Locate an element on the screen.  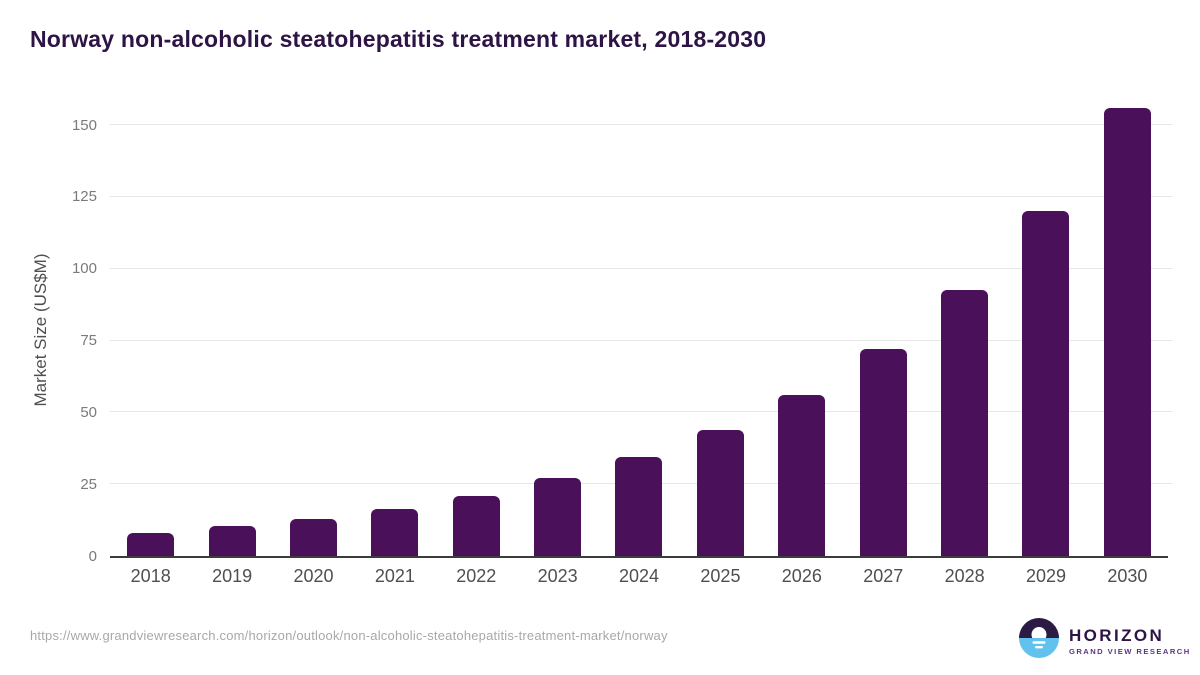
x-tick-label-2020: 2020 is located at coordinates (313, 576).